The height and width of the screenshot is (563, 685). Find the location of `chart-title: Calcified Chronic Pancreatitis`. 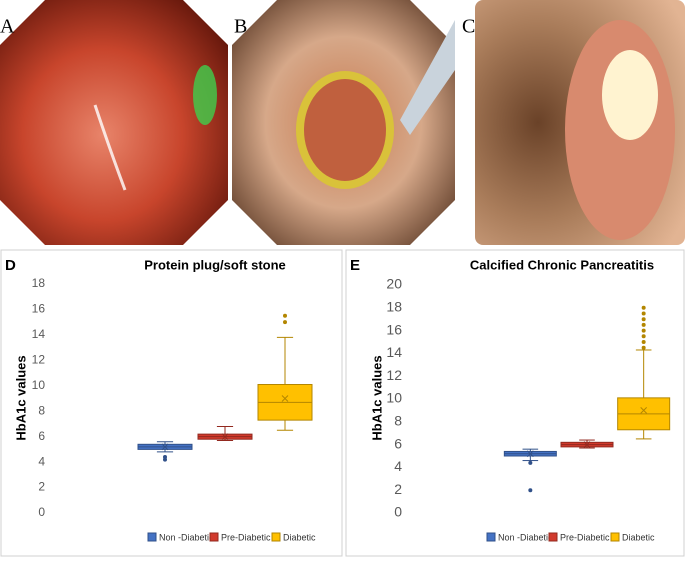

chart-title: Calcified Chronic Pancreatitis is located at coordinates (562, 264).